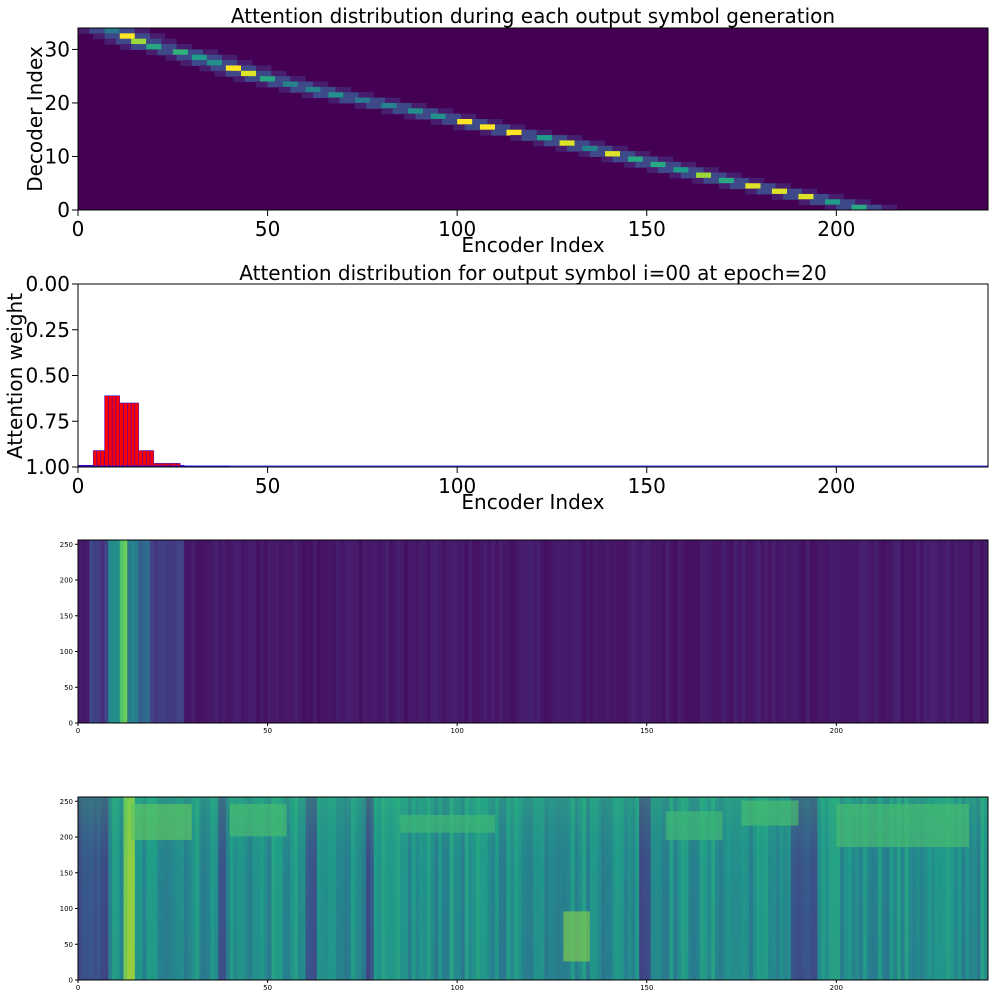  I want to click on heatmap-ylabel: Decoder Index, so click(35, 119).